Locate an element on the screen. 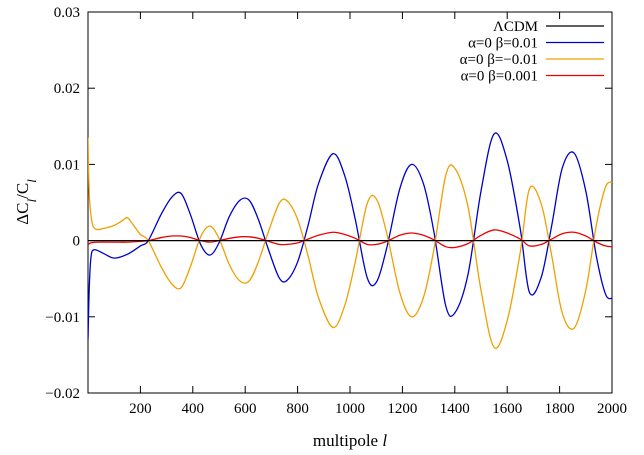 The image size is (644, 455). x-axis-title: multipole l is located at coordinates (350, 440).